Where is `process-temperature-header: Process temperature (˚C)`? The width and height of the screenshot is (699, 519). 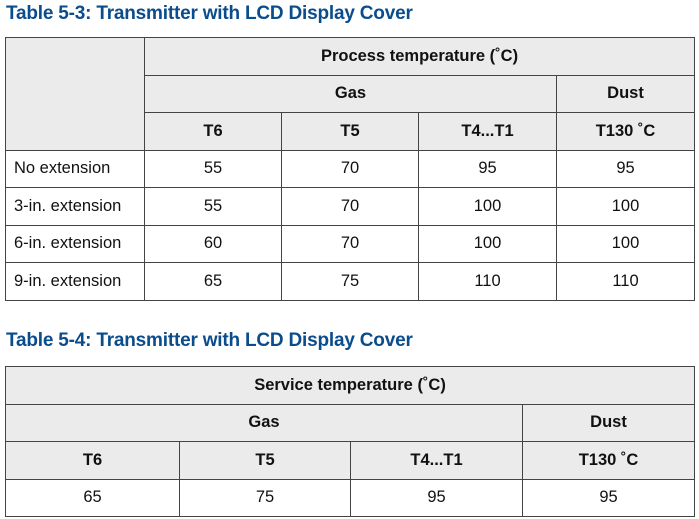
process-temperature-header: Process temperature (˚C) is located at coordinates (419, 56).